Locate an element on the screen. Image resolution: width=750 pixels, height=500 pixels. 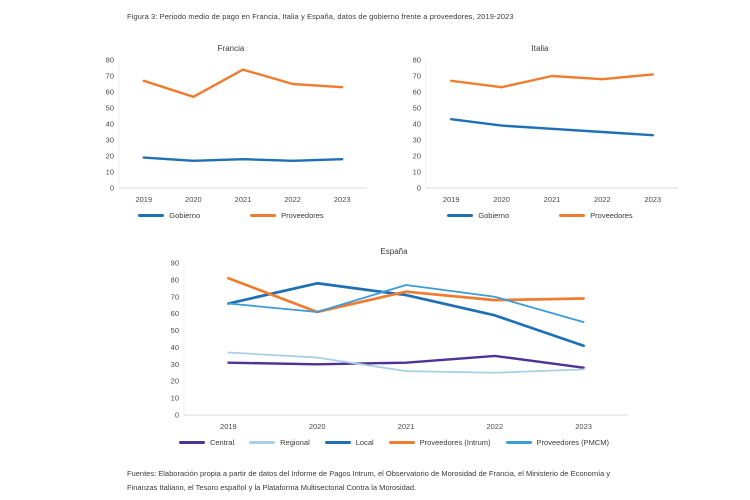
legend-swatch-local is located at coordinates (337, 442).